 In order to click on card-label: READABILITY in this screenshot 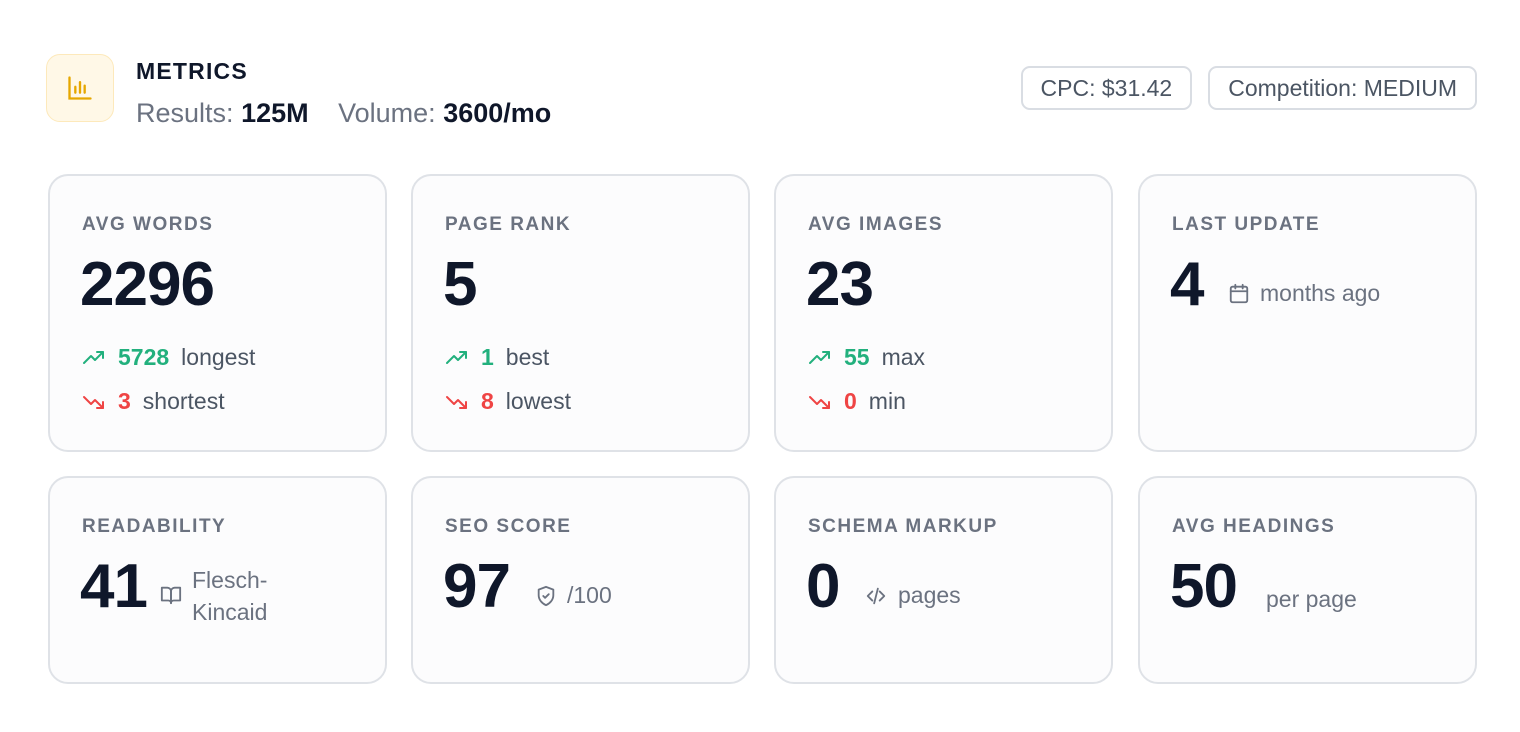, I will do `click(154, 526)`.